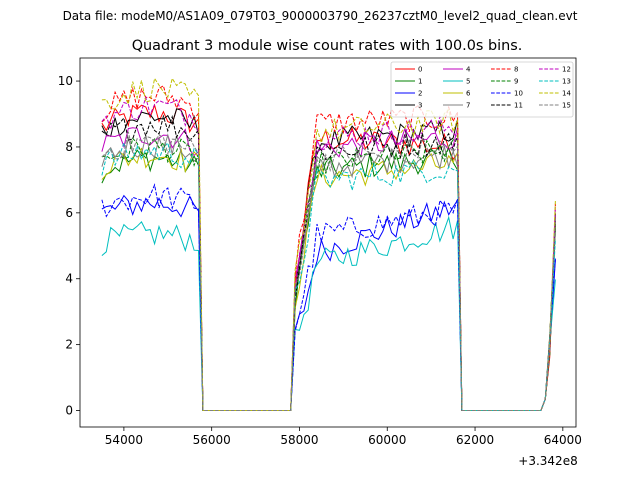 The width and height of the screenshot is (640, 480). Describe the element at coordinates (566, 70) in the screenshot. I see `legend-label-12: 12` at that location.